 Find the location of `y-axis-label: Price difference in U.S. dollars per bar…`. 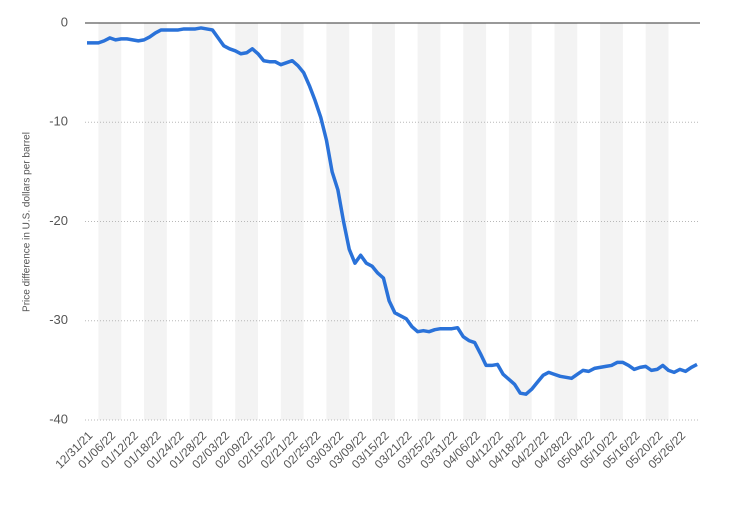

y-axis-label: Price difference in U.S. dollars per bar… is located at coordinates (27, 222).